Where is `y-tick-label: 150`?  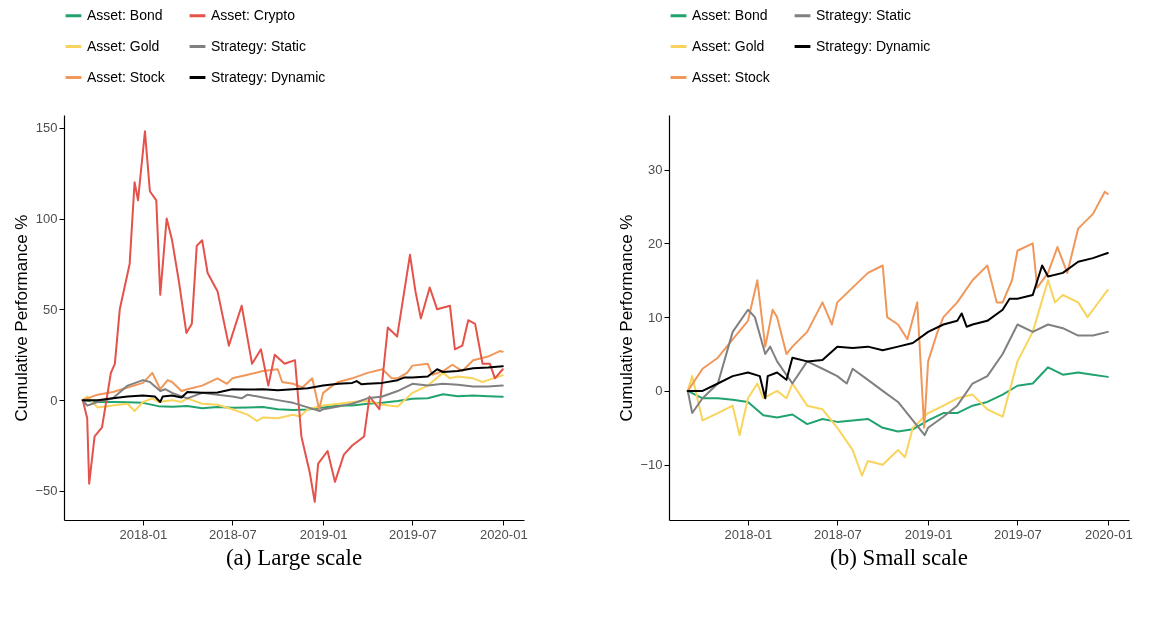
y-tick-label: 150 is located at coordinates (46, 128).